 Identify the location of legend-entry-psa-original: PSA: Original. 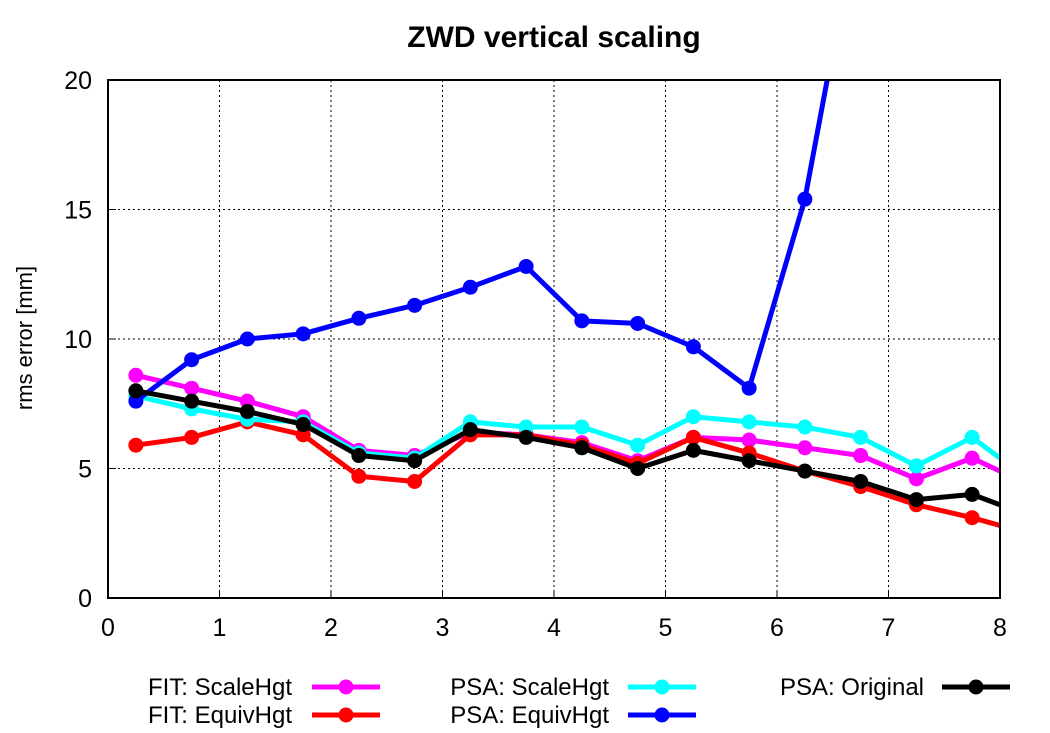
(895, 687).